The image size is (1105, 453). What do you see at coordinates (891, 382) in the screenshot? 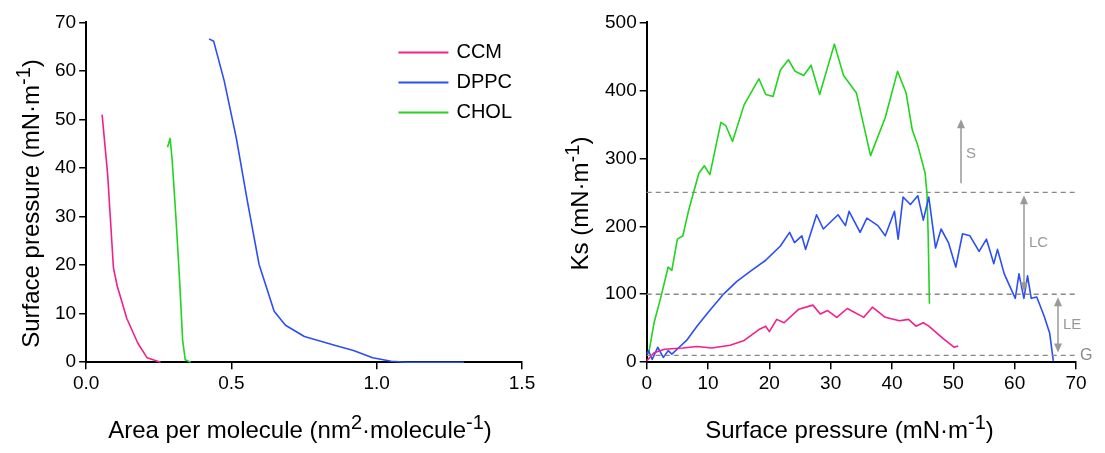
I see `x-tick-label: 40` at bounding box center [891, 382].